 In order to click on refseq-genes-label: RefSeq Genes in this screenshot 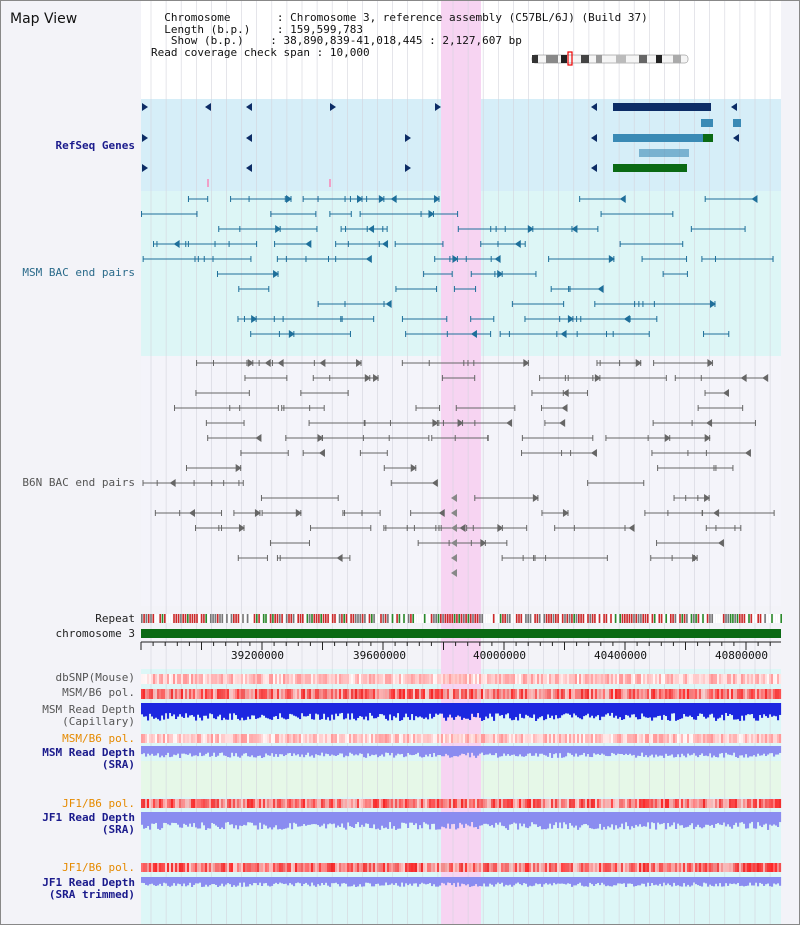, I will do `click(95, 145)`.